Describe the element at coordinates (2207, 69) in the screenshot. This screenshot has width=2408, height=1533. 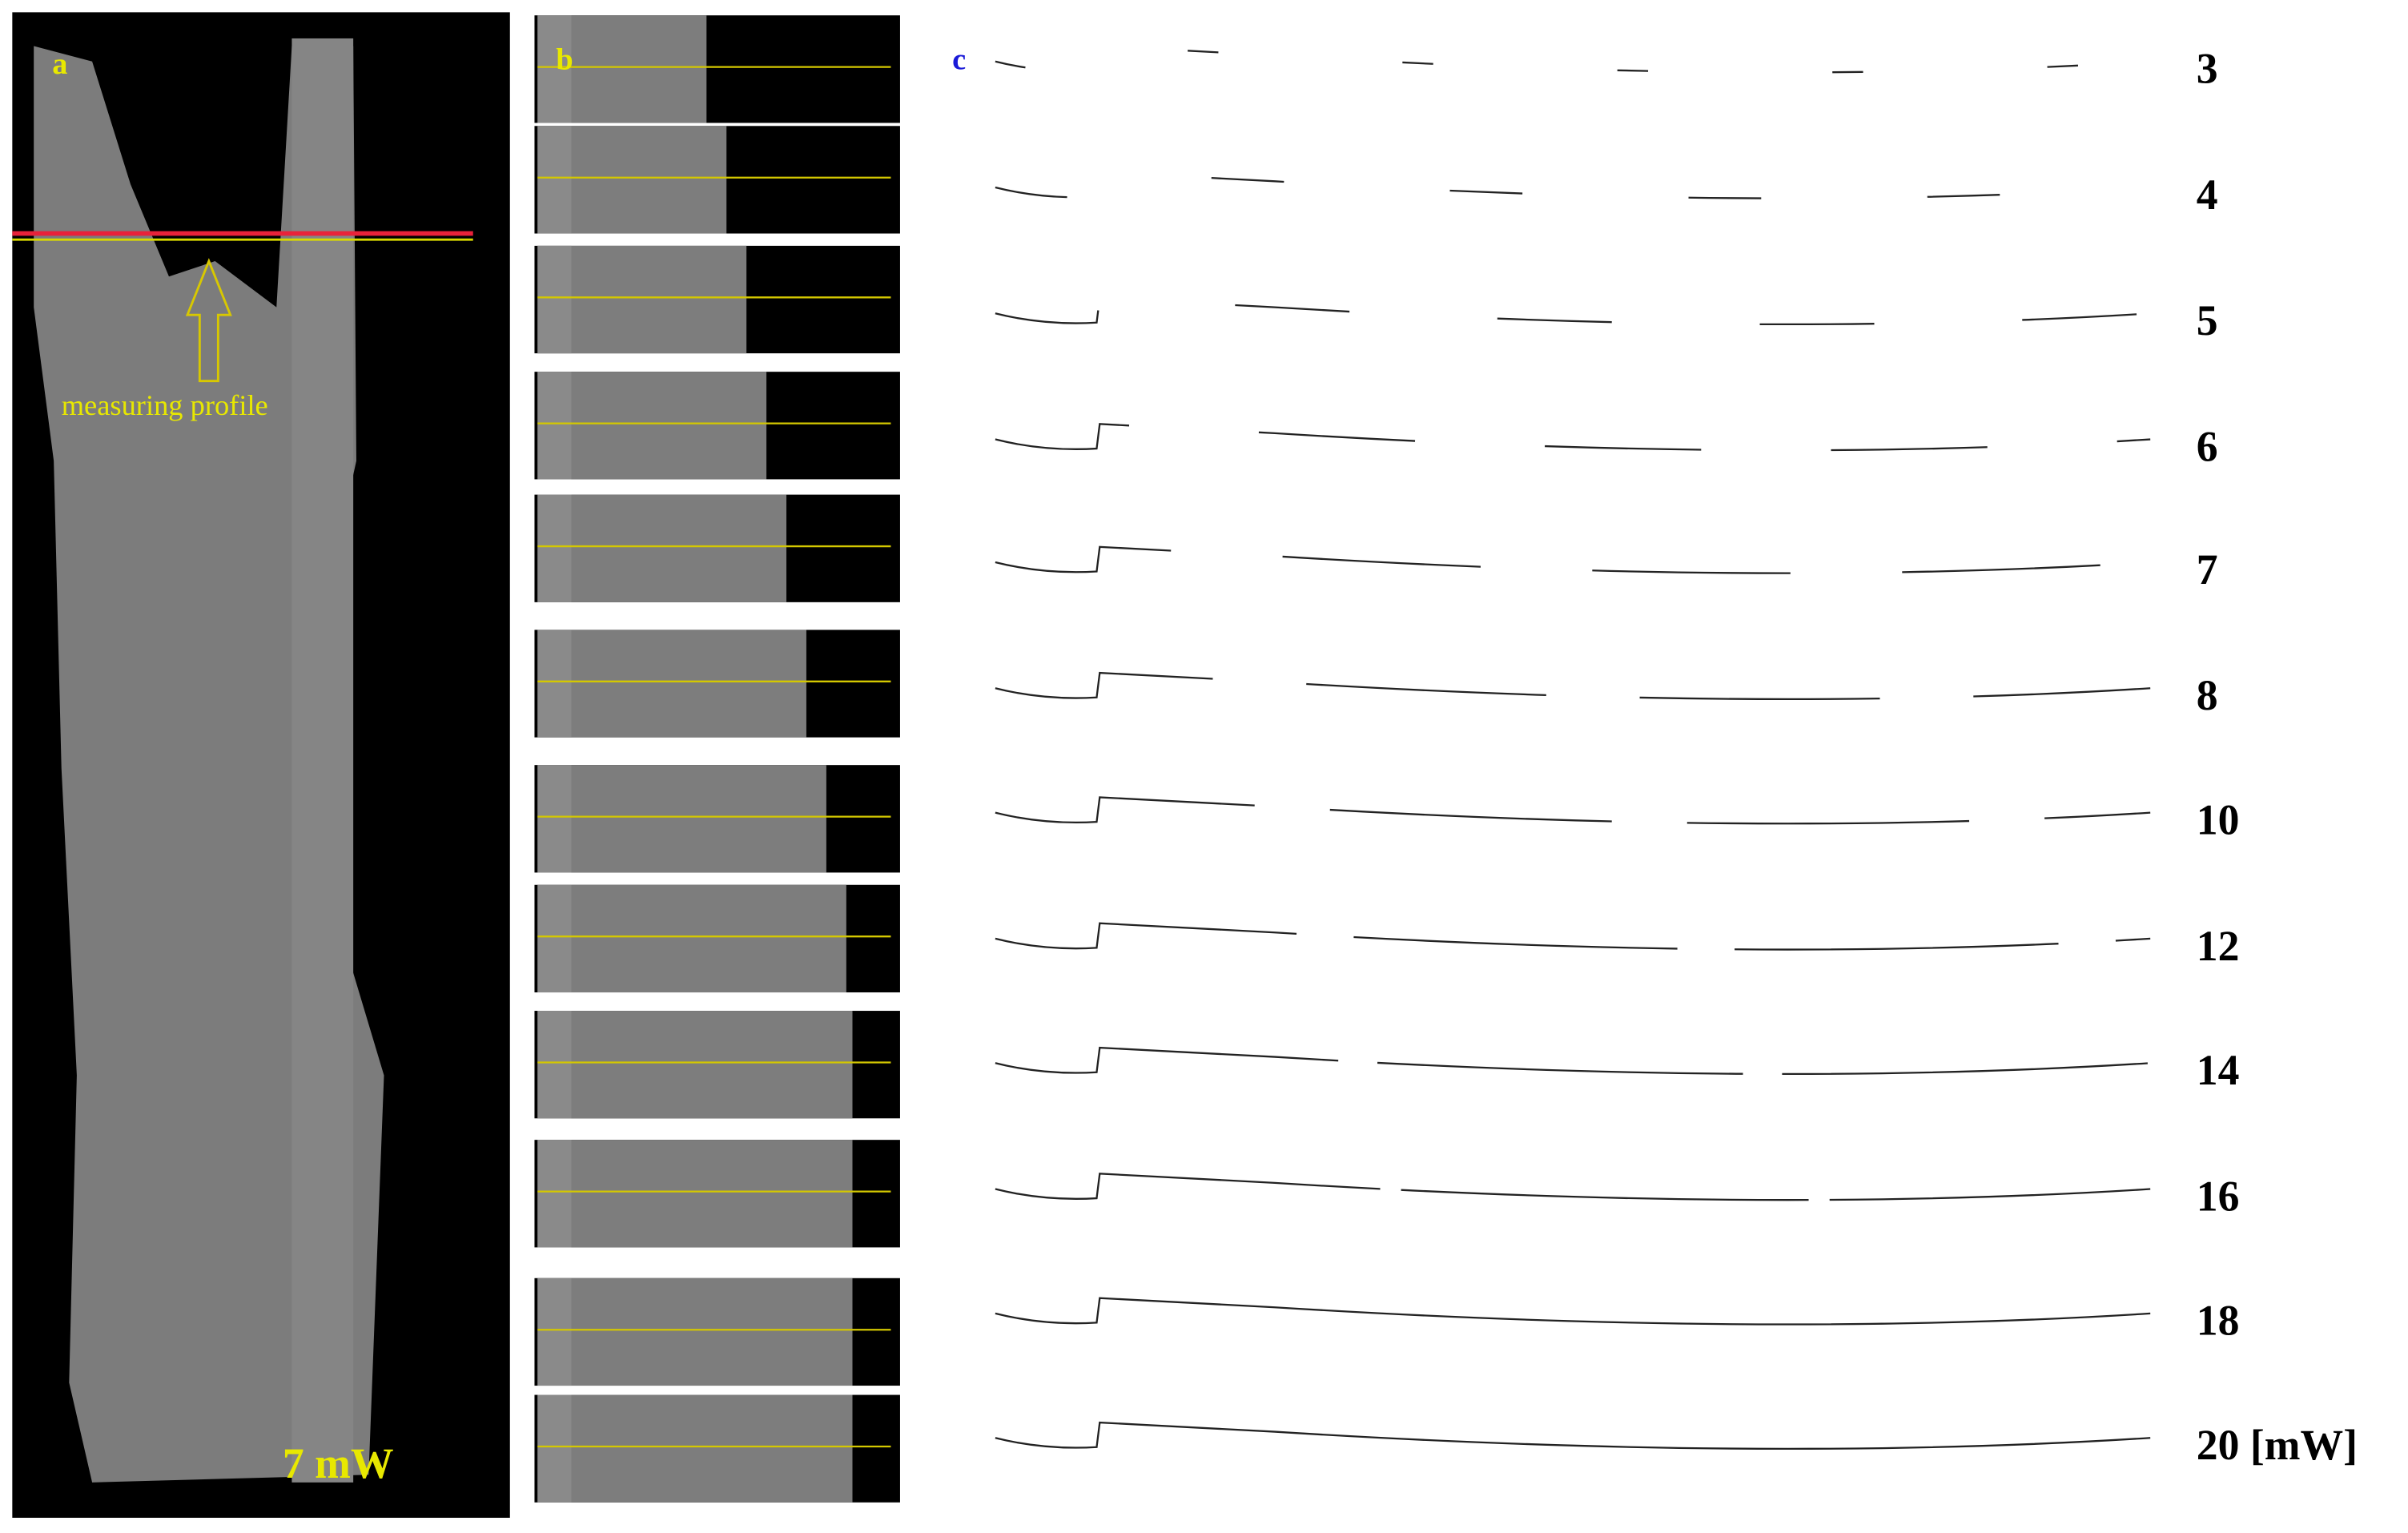
I see `power-label: 3` at that location.